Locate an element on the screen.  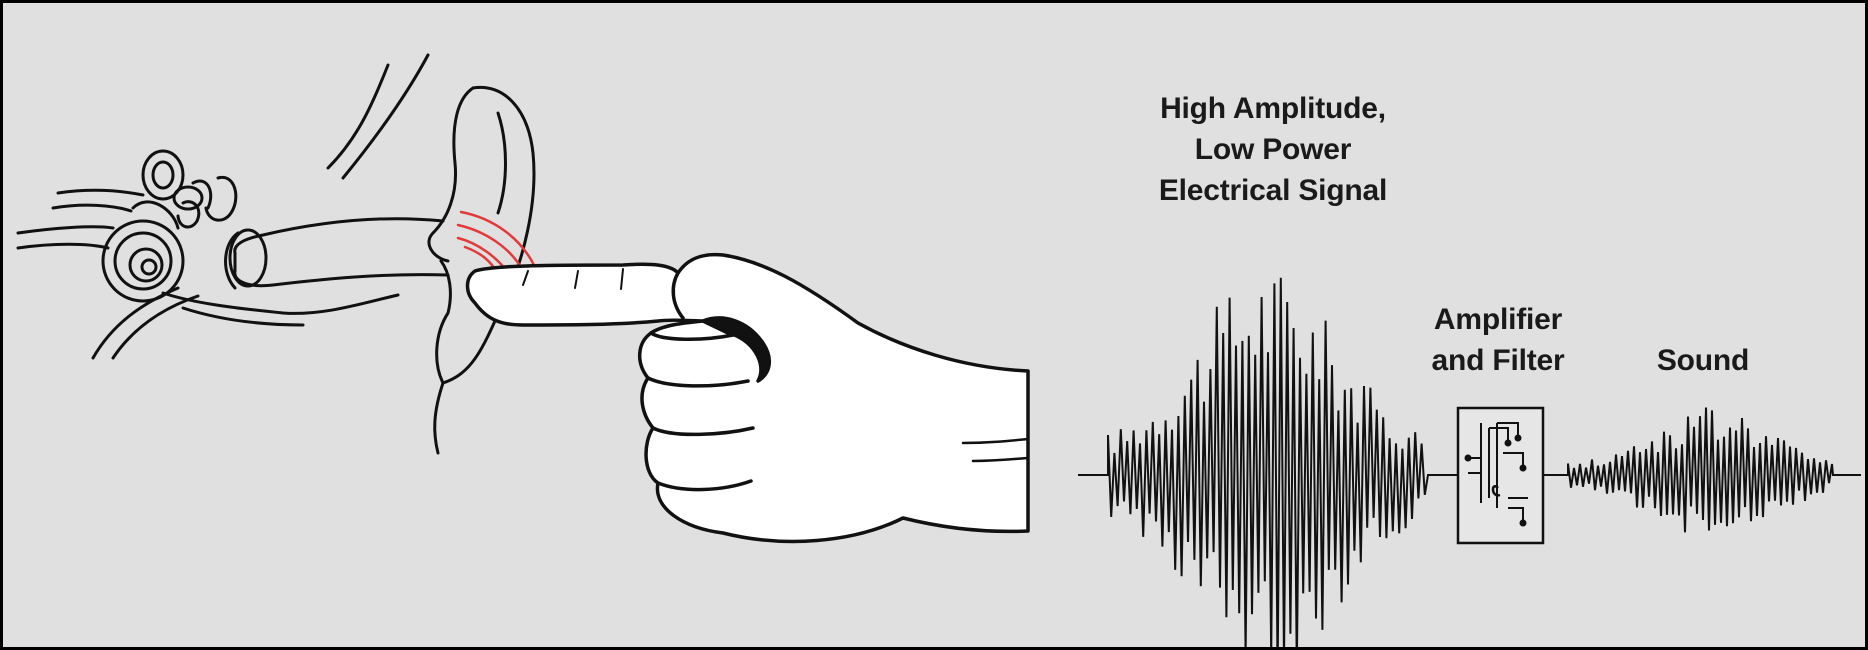
sound-label: Sound is located at coordinates (1703, 360).